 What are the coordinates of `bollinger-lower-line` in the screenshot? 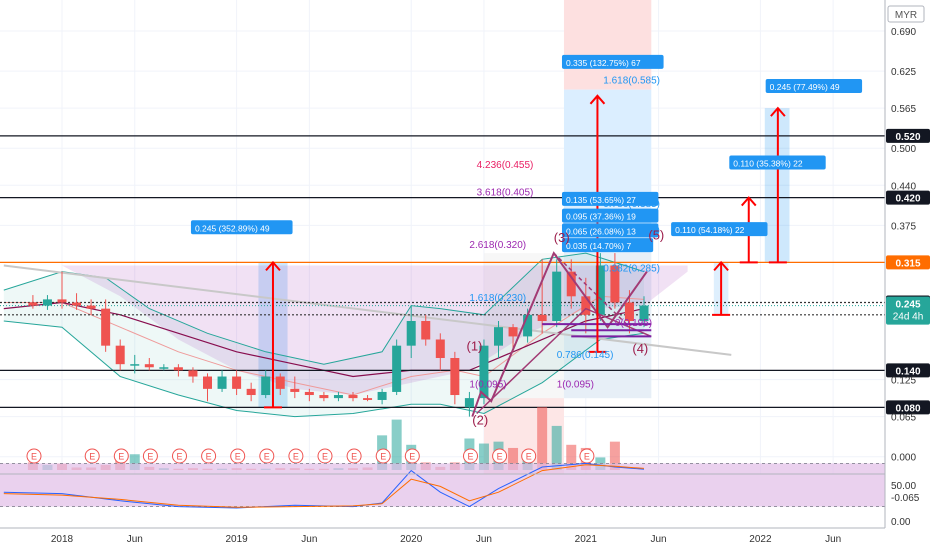 It's located at (324, 369).